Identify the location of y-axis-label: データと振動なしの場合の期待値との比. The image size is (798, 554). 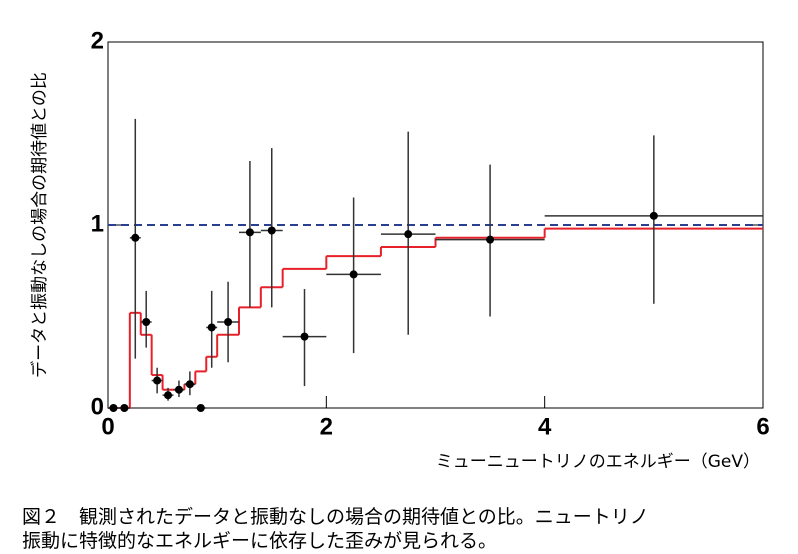
(39, 225).